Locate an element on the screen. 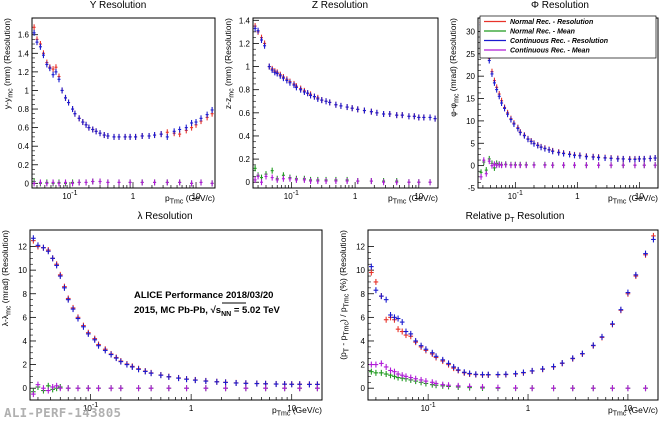  y-axis-label: y-ymc (mm) (Resolution) is located at coordinates (8, 63).